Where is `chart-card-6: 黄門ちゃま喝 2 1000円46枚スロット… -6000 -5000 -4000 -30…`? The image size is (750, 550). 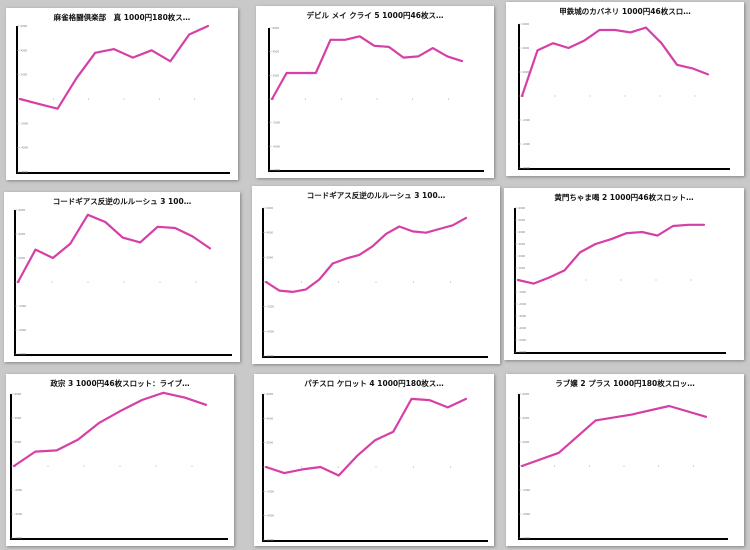 chart-card-6: 黄門ちゃま喝 2 1000円46枚スロット… -6000 -5000 -4000 -30… is located at coordinates (624, 274).